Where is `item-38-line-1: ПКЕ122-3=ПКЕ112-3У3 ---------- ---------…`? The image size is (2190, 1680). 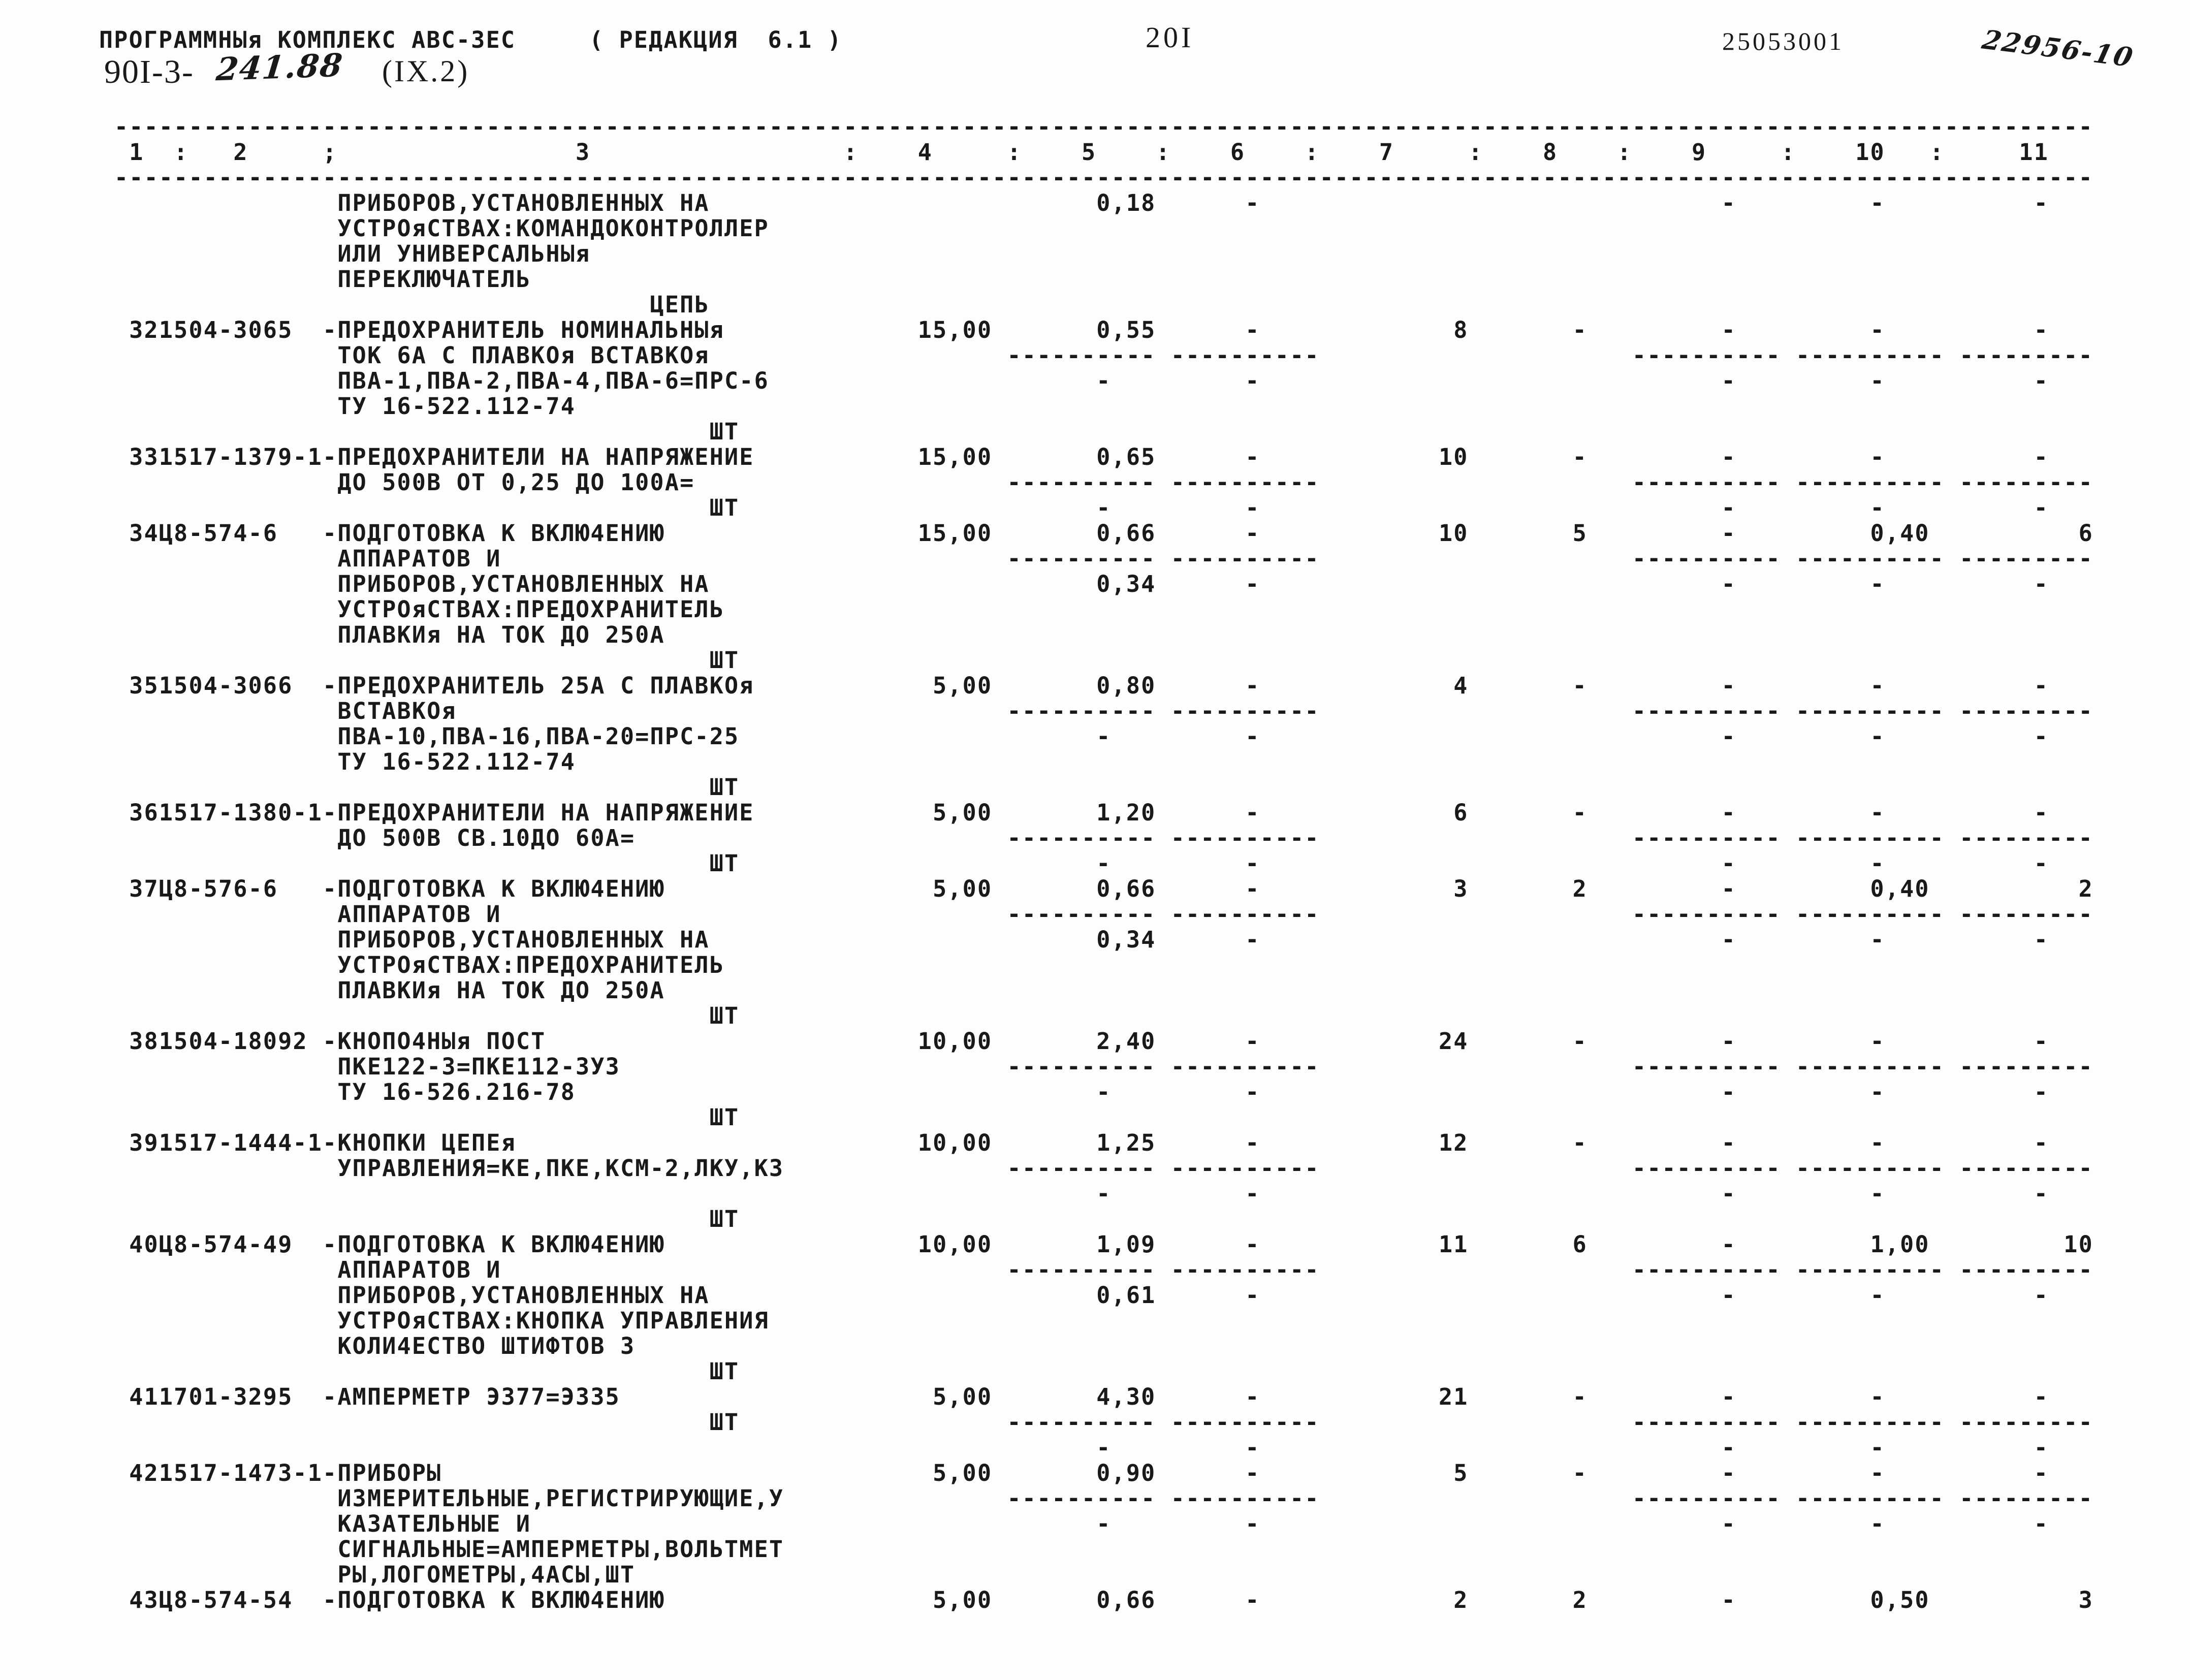 item-38-line-1: ПКЕ122-3=ПКЕ112-3У3 ---------- ---------… is located at coordinates (1103, 1066).